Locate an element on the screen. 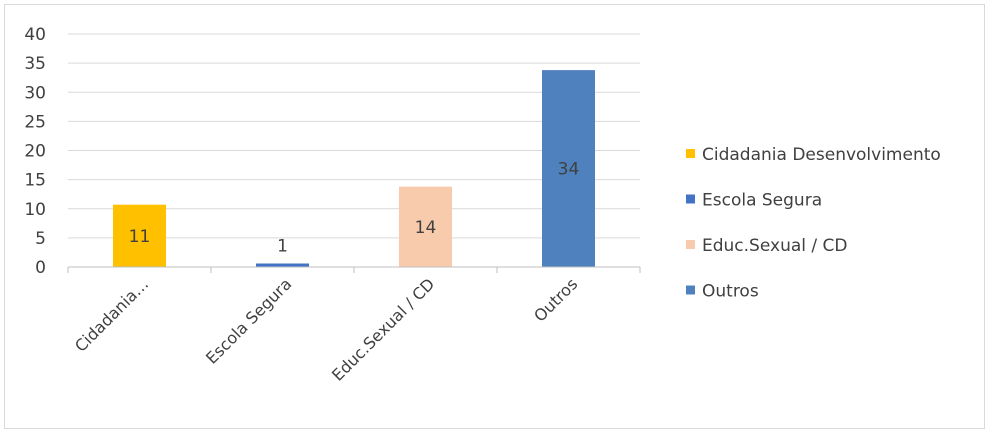  data-label-3: 34 is located at coordinates (569, 170).